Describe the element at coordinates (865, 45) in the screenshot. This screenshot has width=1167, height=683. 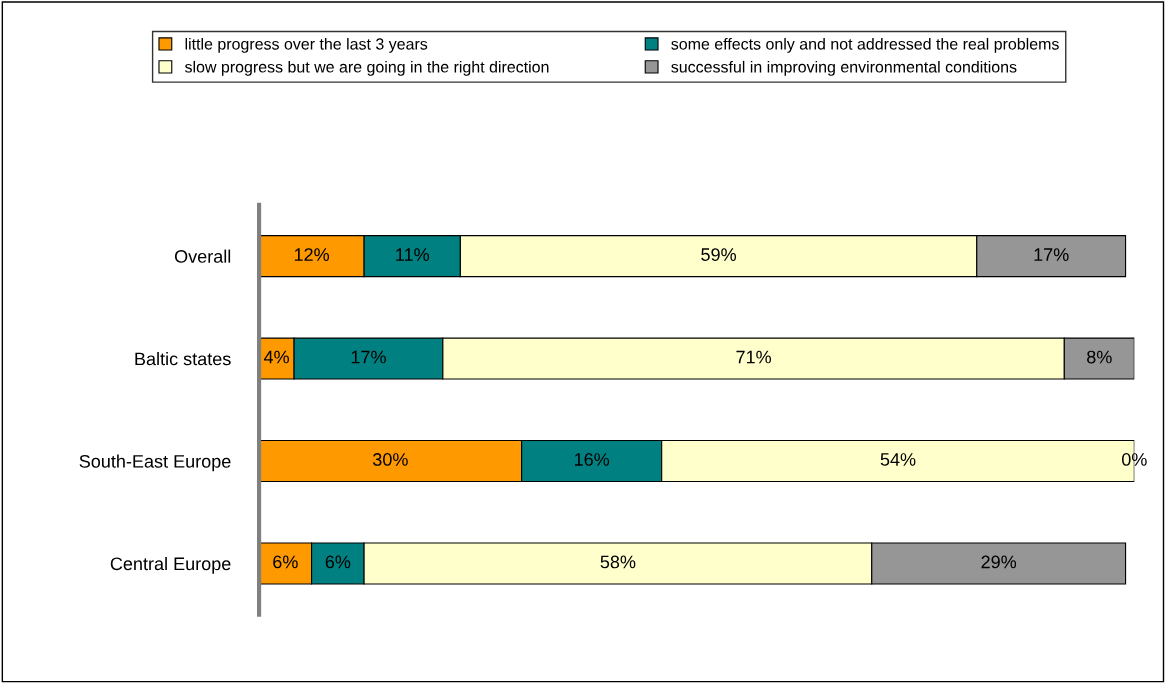
I see `legend-label: some effects only and not addressed the real problems` at that location.